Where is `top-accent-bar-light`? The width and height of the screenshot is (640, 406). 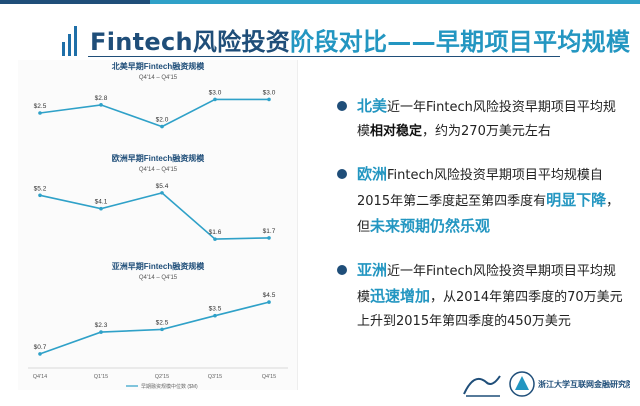
top-accent-bar-light is located at coordinates (395, 2).